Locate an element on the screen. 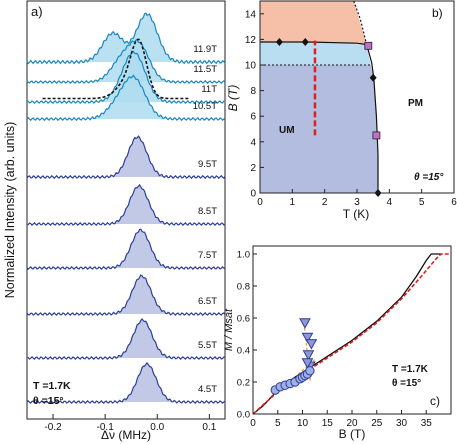  spectrum-label-7.5T: 7.5T is located at coordinates (207, 255).